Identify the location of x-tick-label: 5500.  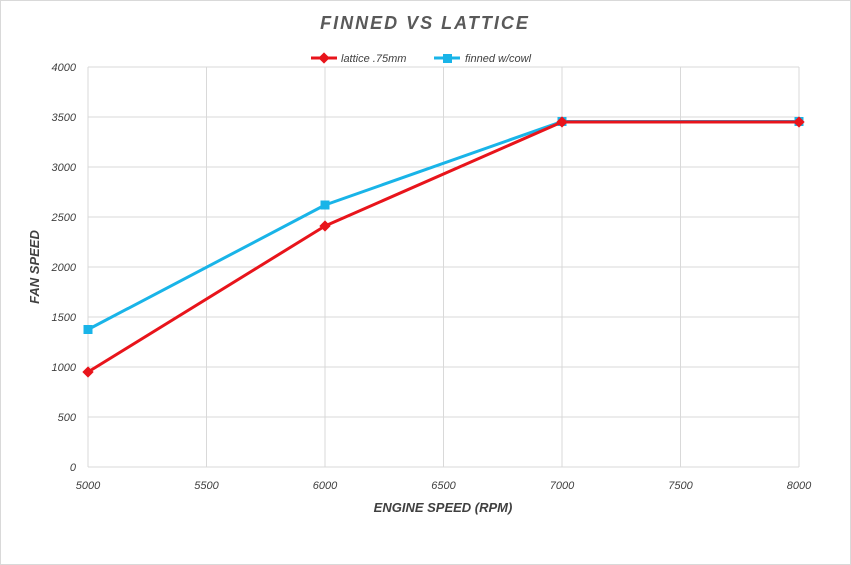
(206, 486).